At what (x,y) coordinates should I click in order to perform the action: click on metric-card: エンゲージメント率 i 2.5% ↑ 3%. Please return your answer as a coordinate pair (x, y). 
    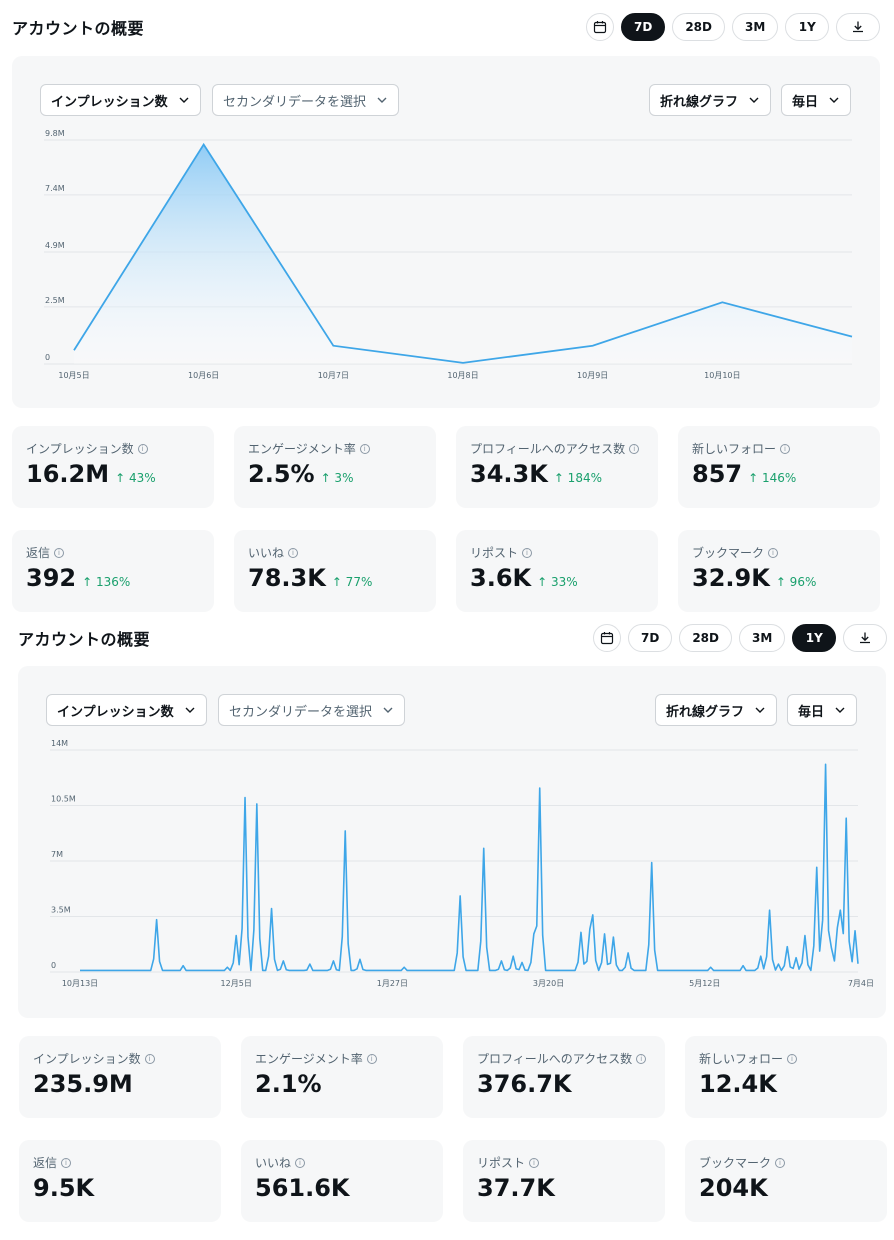
    Looking at the image, I should click on (335, 467).